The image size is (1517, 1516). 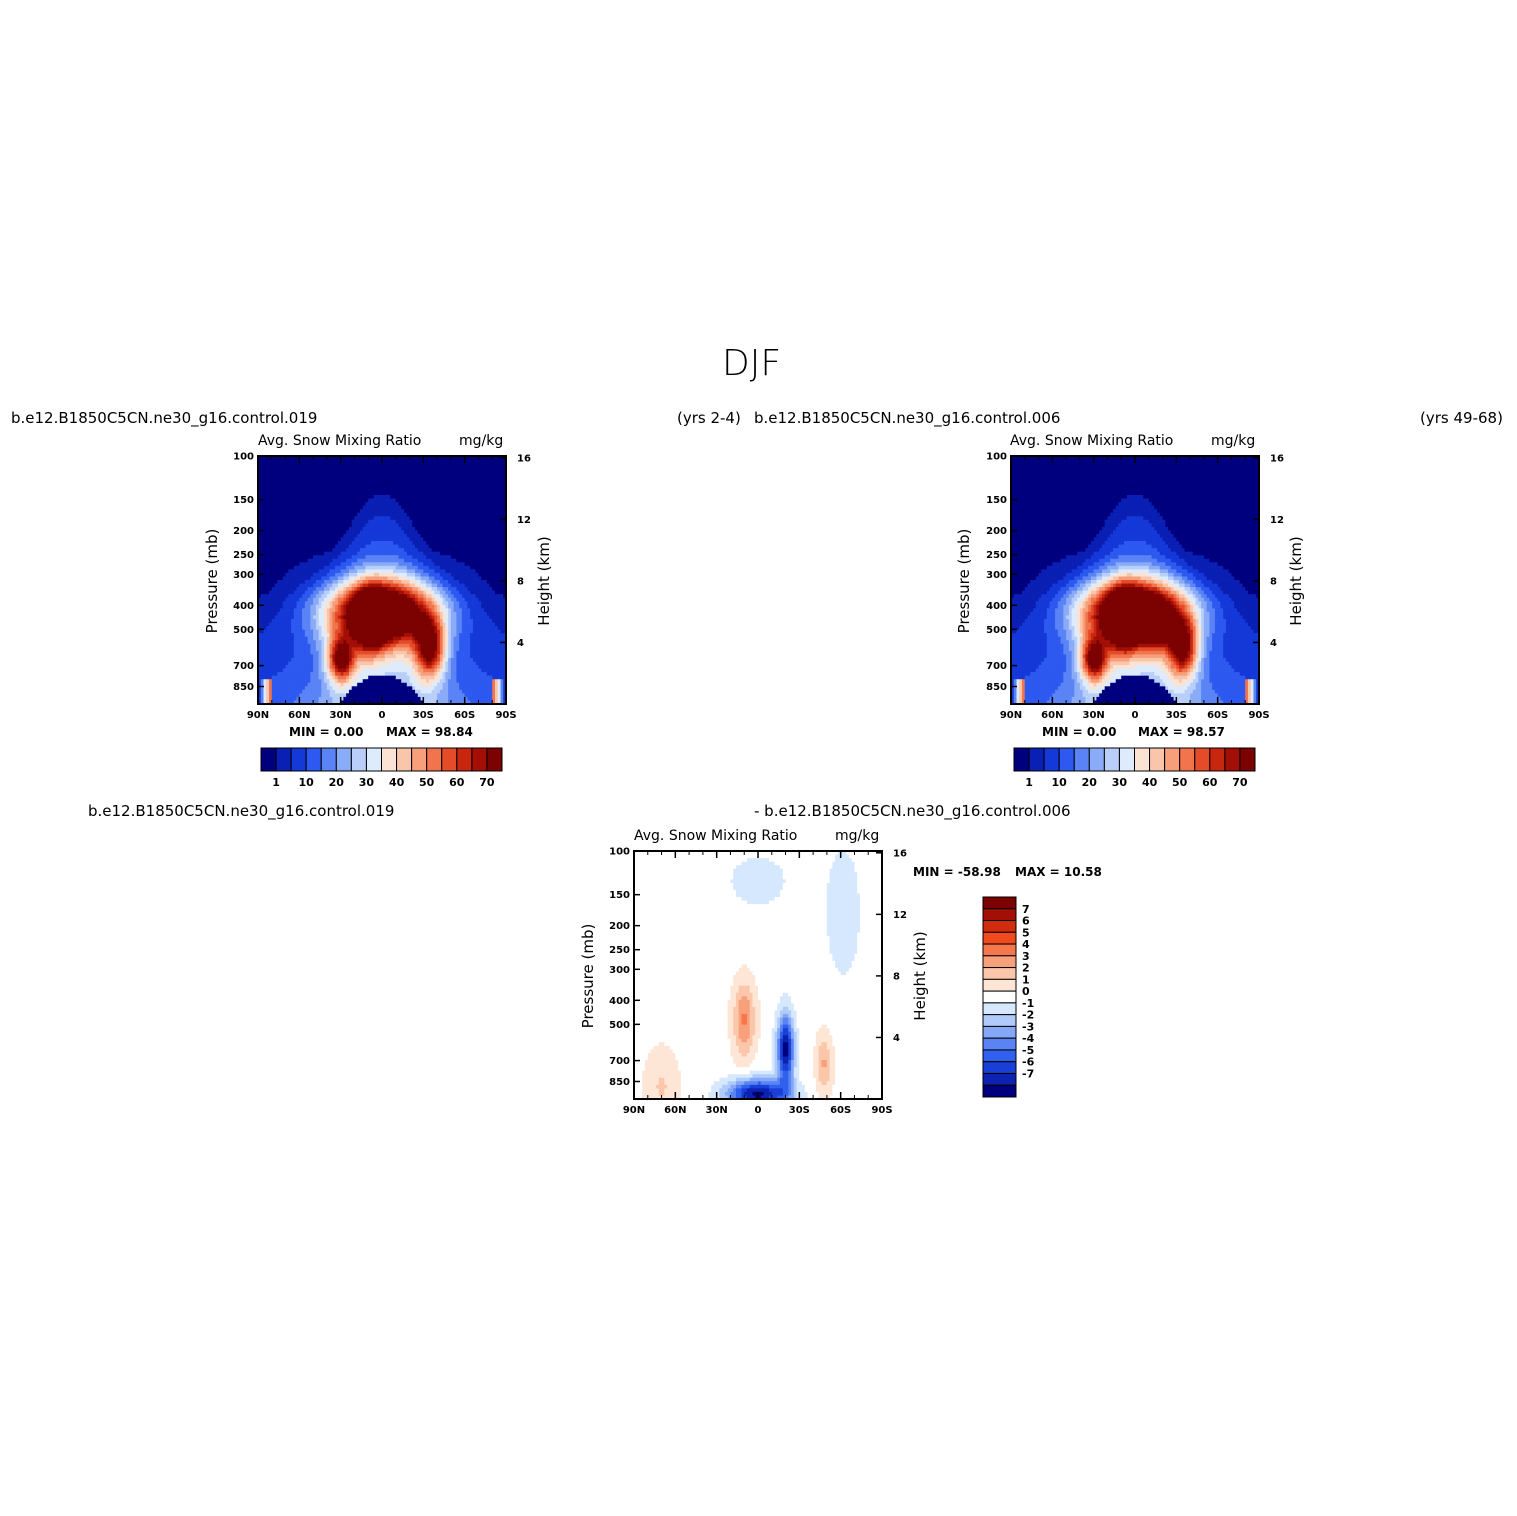 What do you see at coordinates (619, 1082) in the screenshot?
I see `panel3-ytick-label: 850` at bounding box center [619, 1082].